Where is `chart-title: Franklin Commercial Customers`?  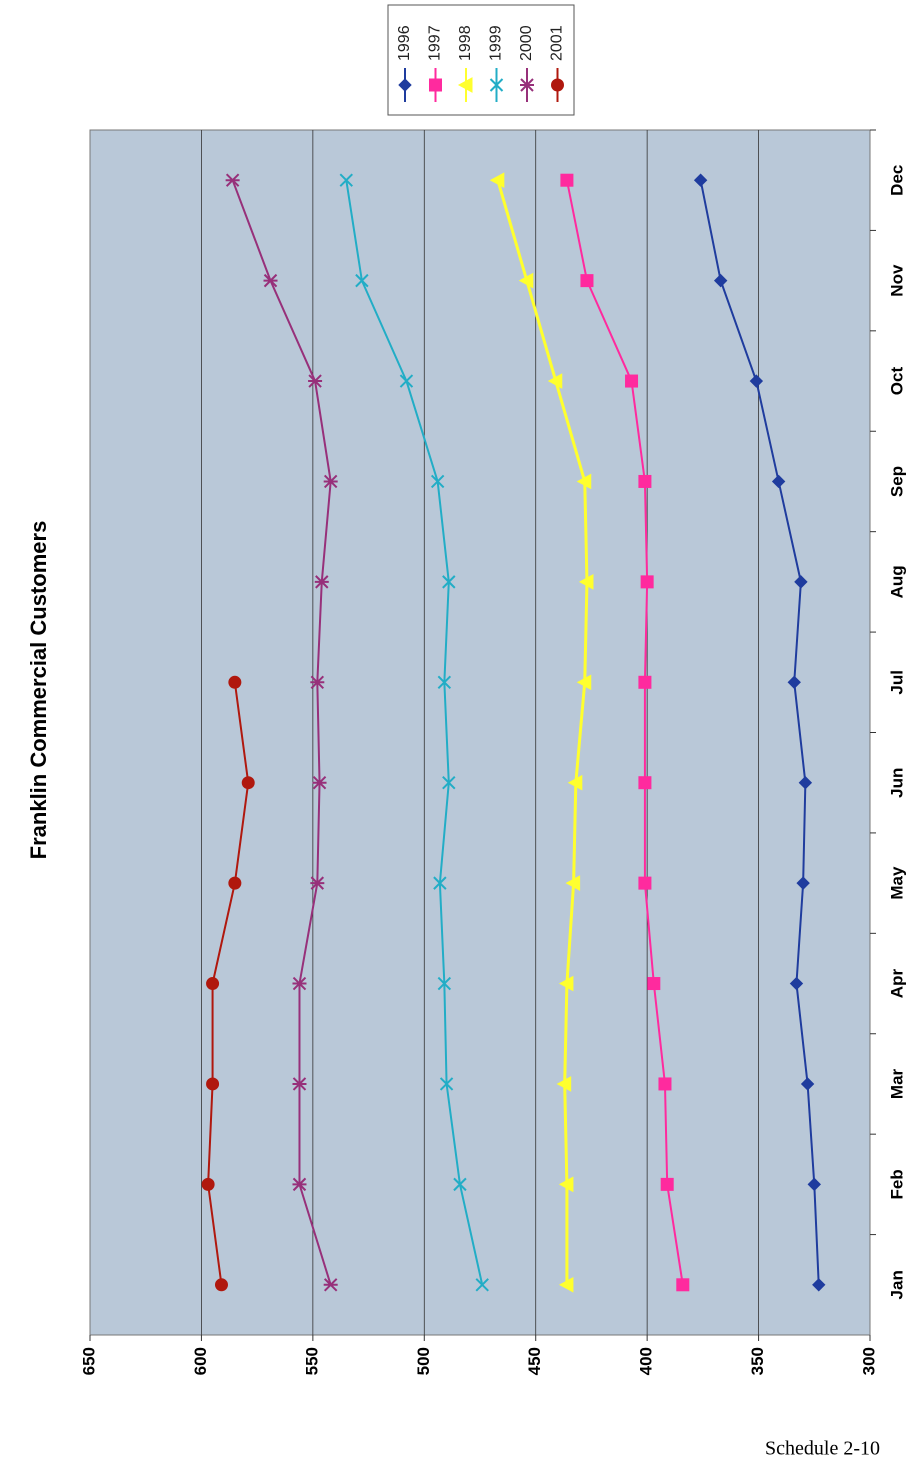
chart-title: Franklin Commercial Customers is located at coordinates (38, 690).